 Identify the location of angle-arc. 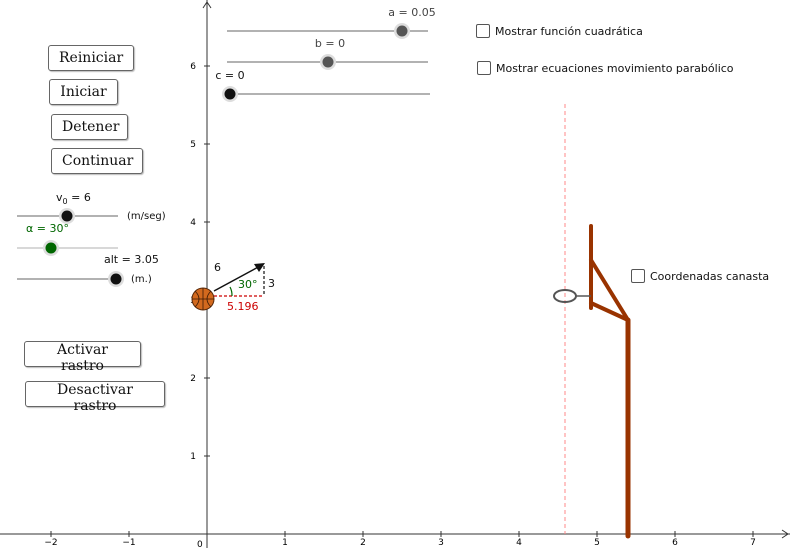
(231, 291).